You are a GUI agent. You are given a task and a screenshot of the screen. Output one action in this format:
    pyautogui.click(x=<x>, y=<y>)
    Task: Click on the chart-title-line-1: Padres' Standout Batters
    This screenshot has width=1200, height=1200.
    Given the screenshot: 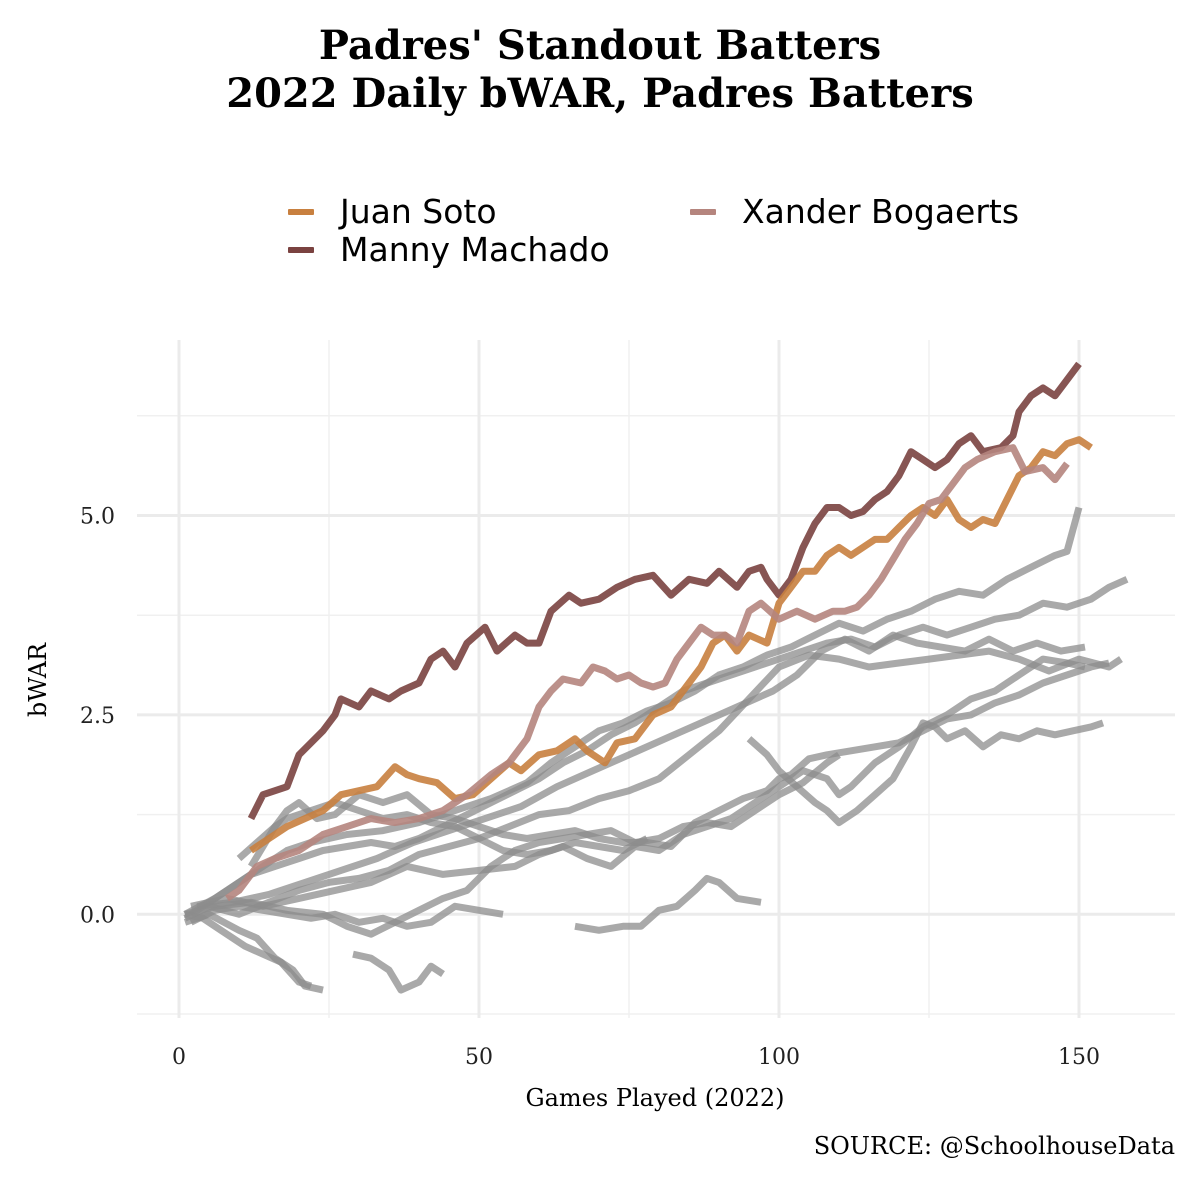 What is the action you would take?
    pyautogui.click(x=600, y=45)
    